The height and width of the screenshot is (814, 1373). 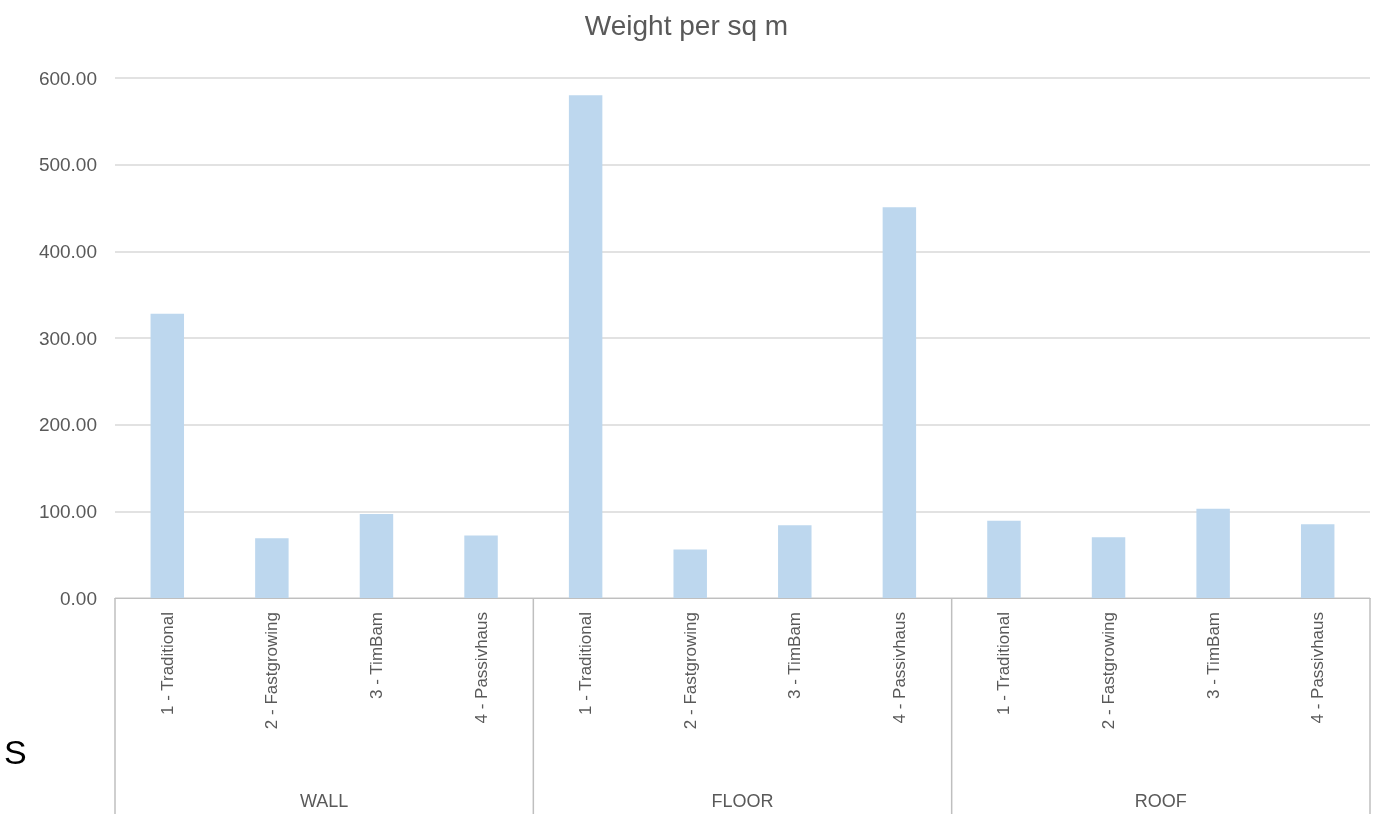 What do you see at coordinates (67, 78) in the screenshot?
I see `y-tick-label: 600.00` at bounding box center [67, 78].